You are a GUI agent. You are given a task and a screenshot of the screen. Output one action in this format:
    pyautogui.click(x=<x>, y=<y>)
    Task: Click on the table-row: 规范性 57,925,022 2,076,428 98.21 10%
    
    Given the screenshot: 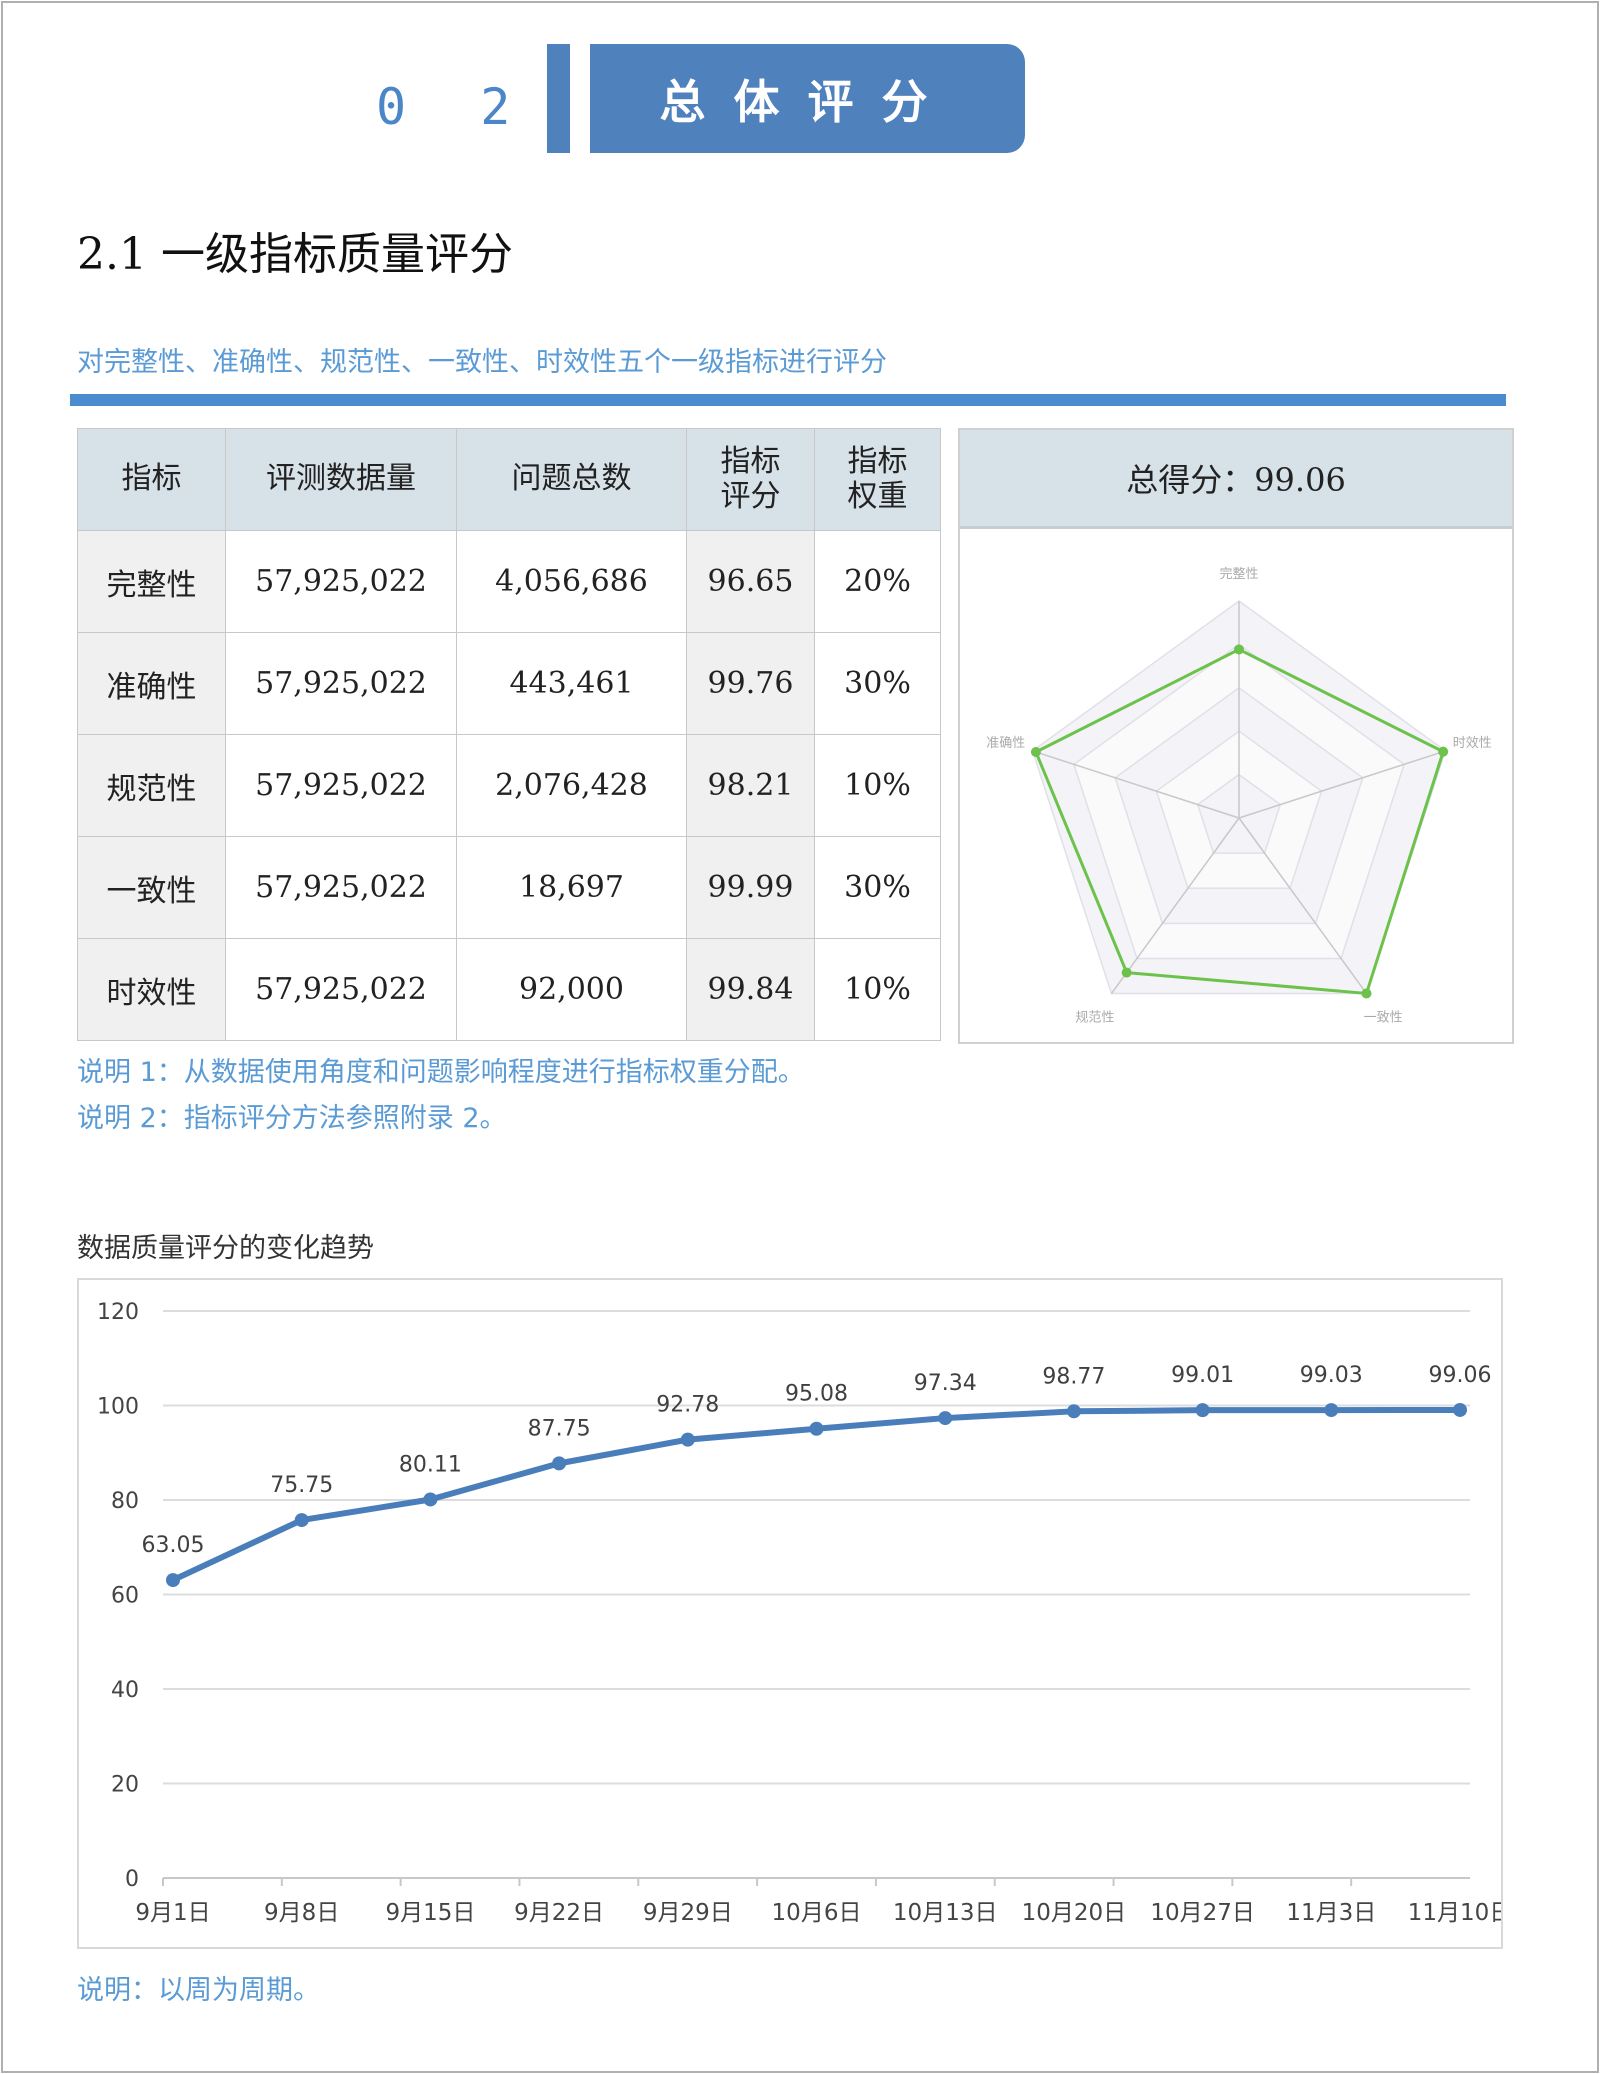 What is the action you would take?
    pyautogui.click(x=509, y=785)
    